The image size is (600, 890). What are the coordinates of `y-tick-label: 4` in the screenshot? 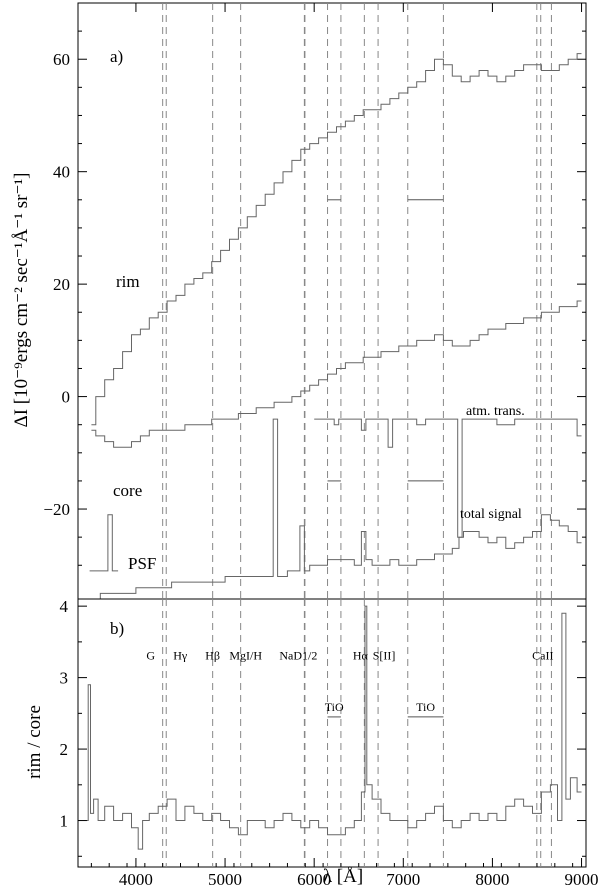 It's located at (64, 606).